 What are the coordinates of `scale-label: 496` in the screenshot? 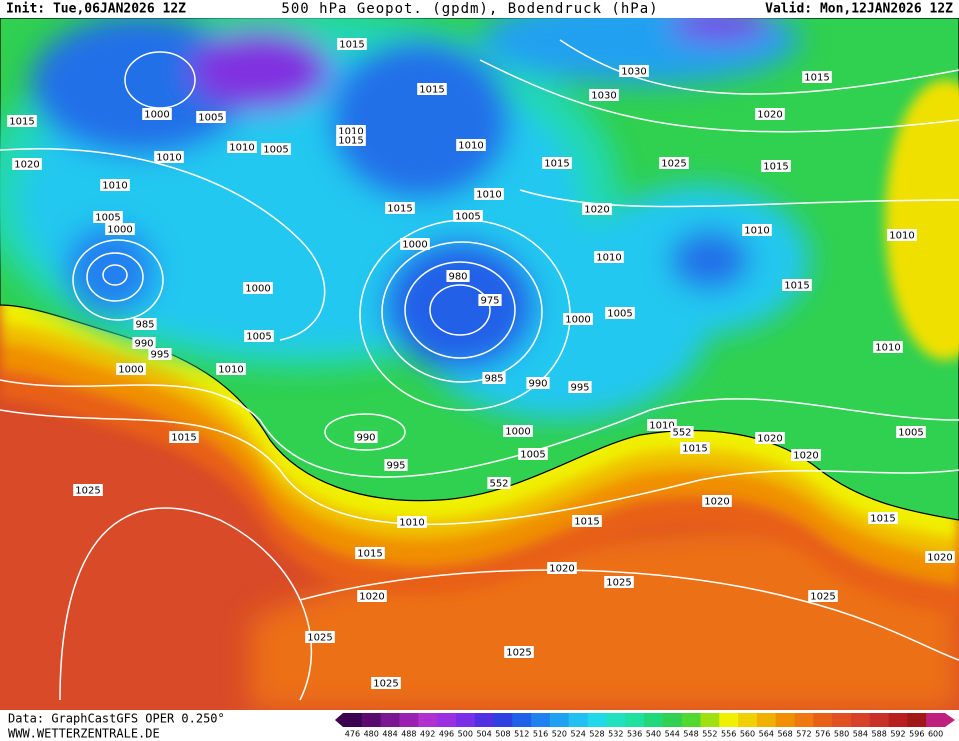 It's located at (446, 734).